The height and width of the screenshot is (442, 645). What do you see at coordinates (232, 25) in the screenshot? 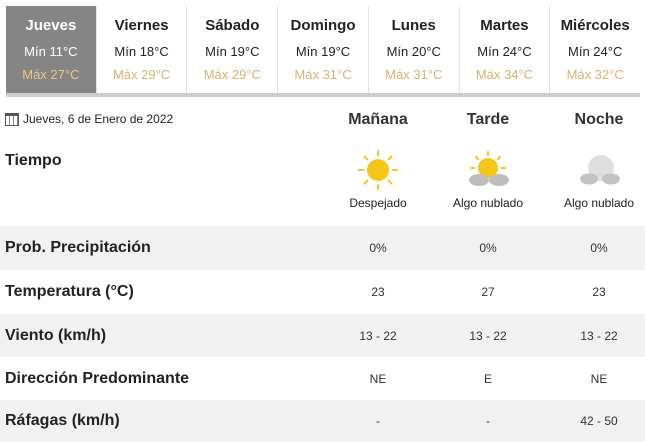
I see `day-name: Sábado` at bounding box center [232, 25].